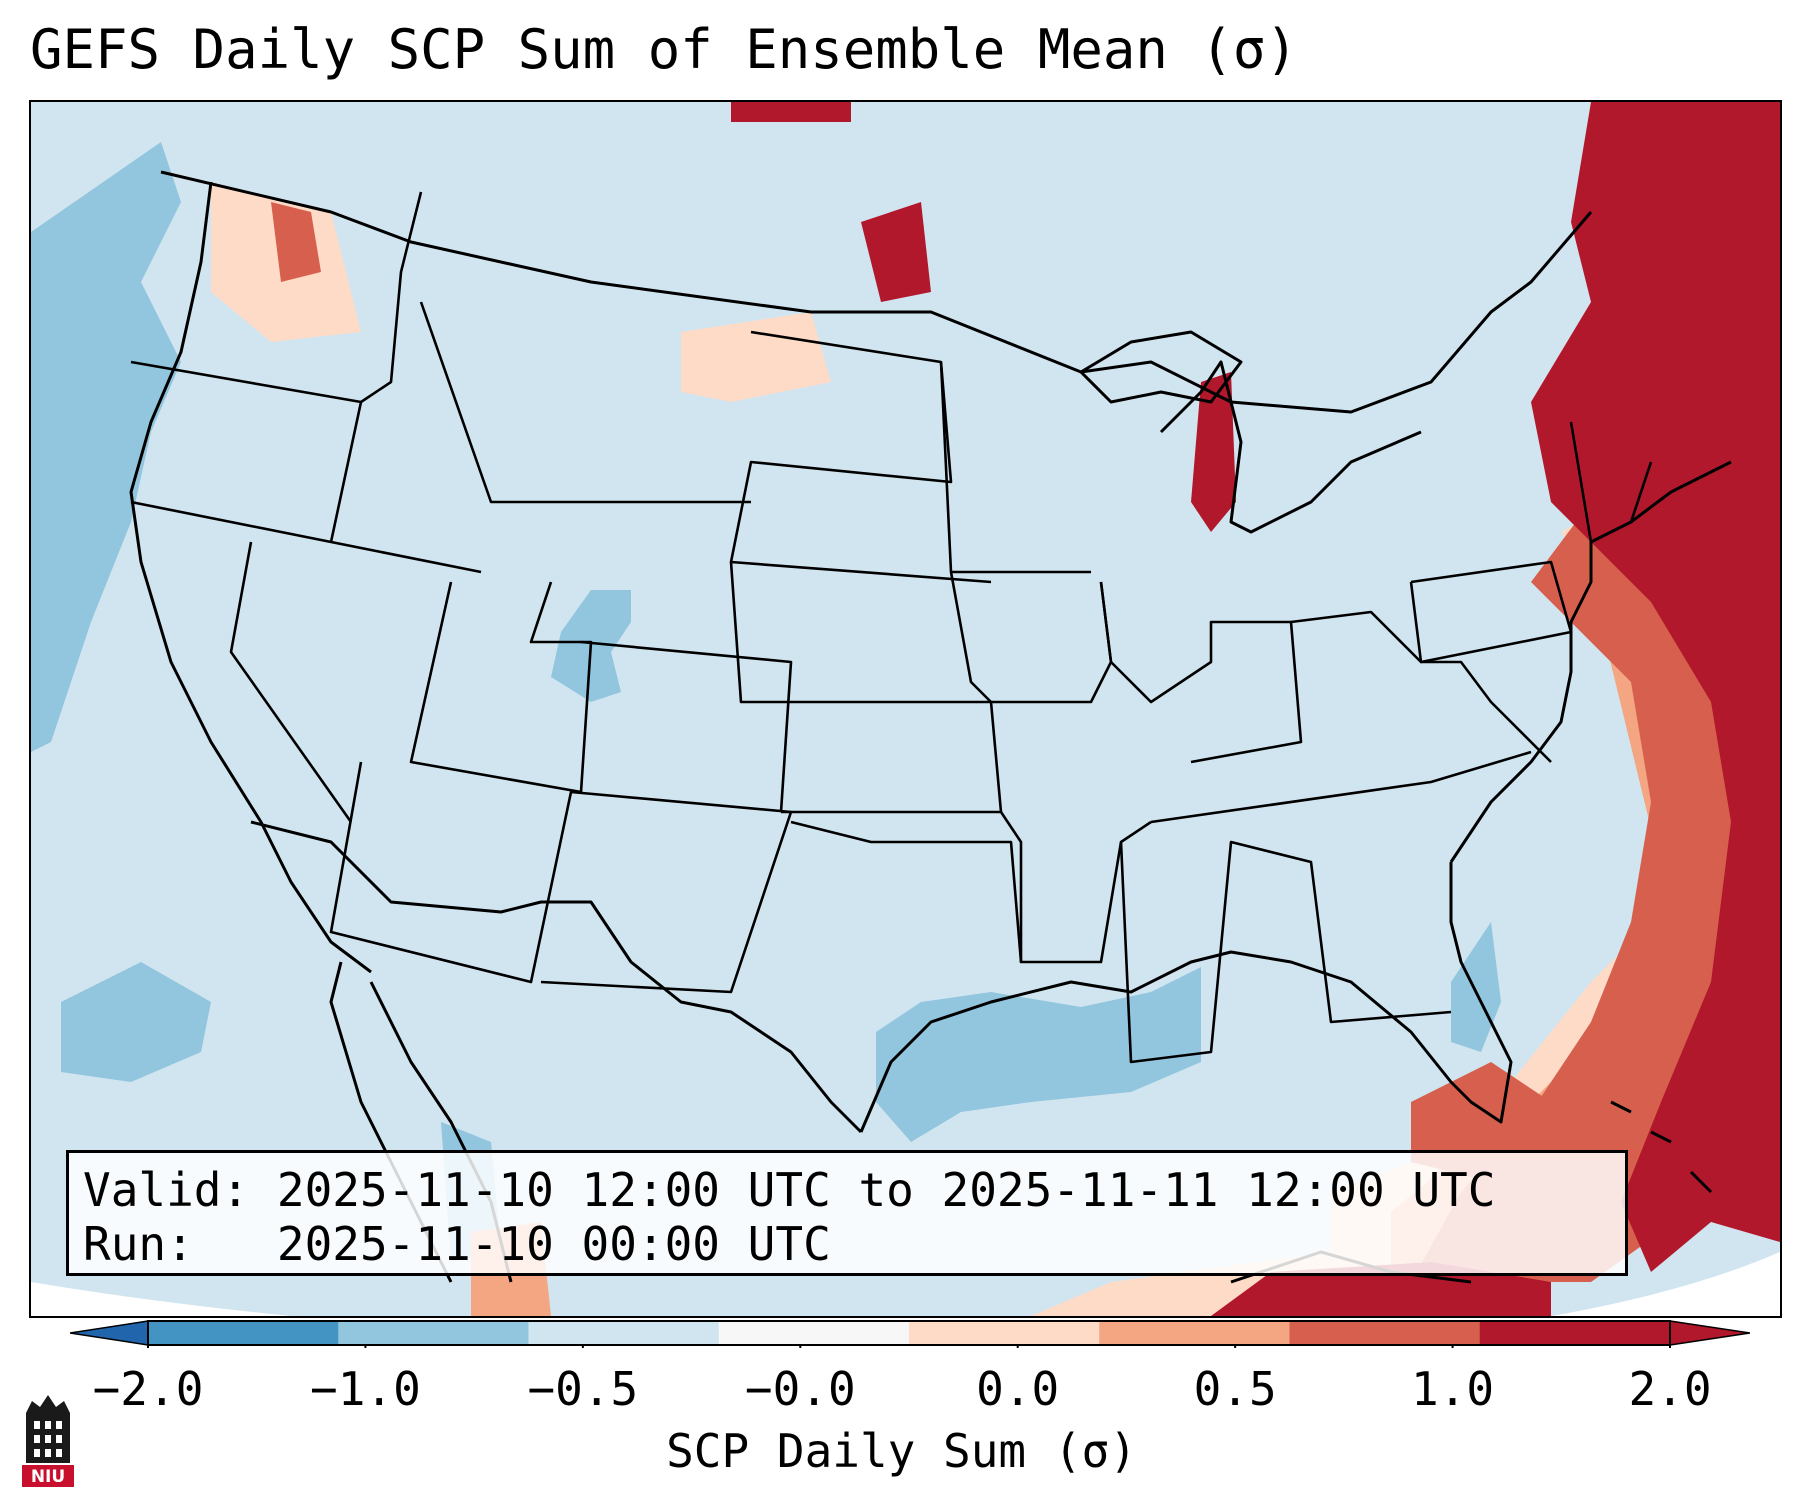  I want to click on us-mexico-border, so click(556, 977).